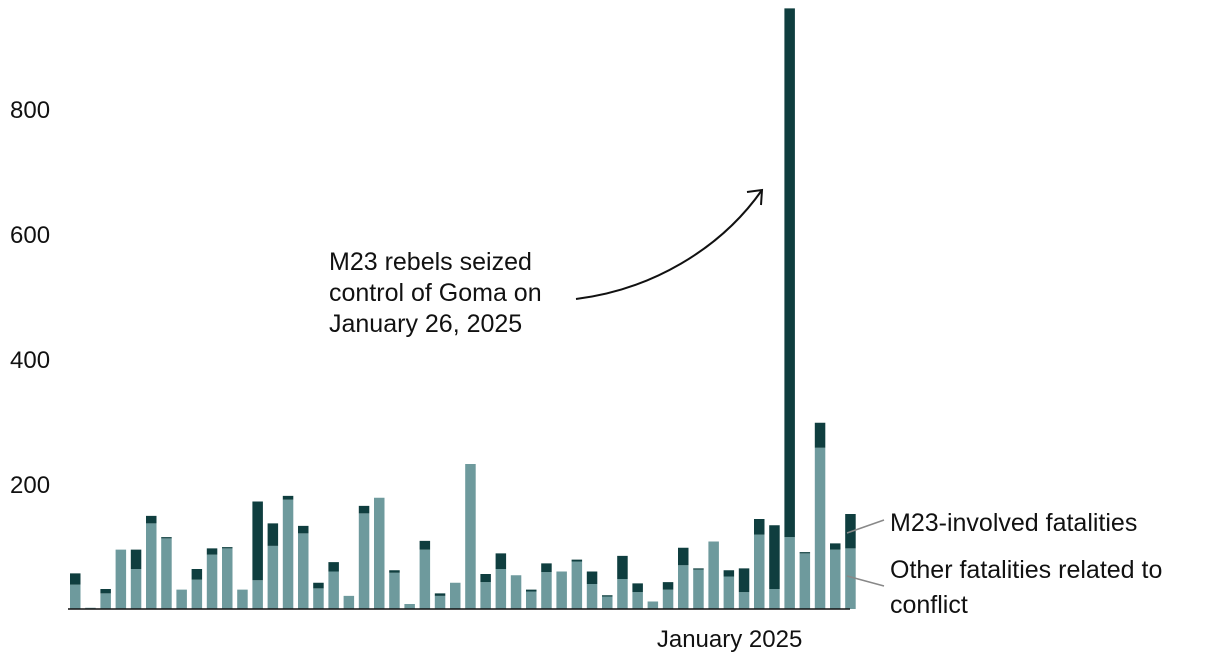 The image size is (1220, 672). What do you see at coordinates (435, 293) in the screenshot?
I see `annotation-line-2: control of Goma on` at bounding box center [435, 293].